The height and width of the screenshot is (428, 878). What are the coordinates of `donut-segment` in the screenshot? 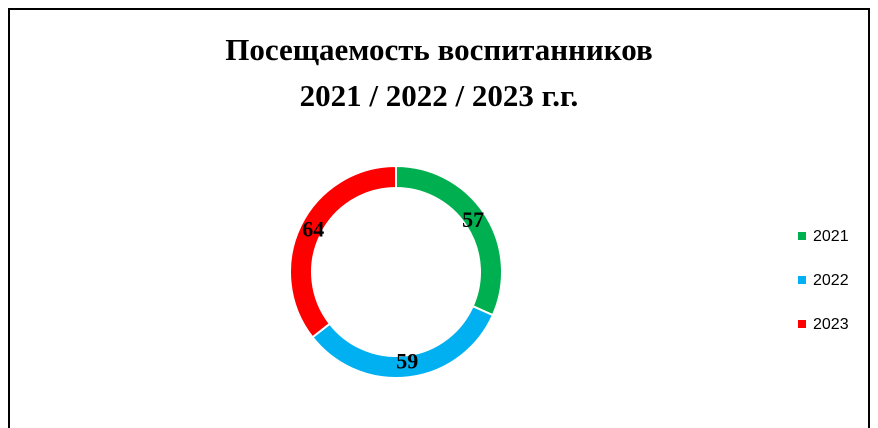 It's located at (343, 251).